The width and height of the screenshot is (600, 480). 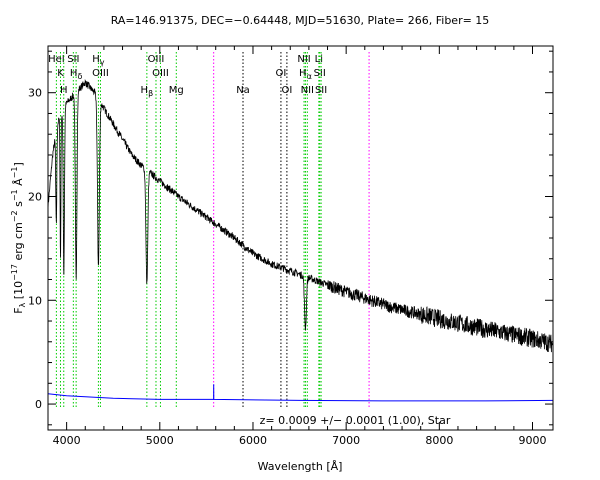 What do you see at coordinates (35, 93) in the screenshot?
I see `y-tick-label: 30` at bounding box center [35, 93].